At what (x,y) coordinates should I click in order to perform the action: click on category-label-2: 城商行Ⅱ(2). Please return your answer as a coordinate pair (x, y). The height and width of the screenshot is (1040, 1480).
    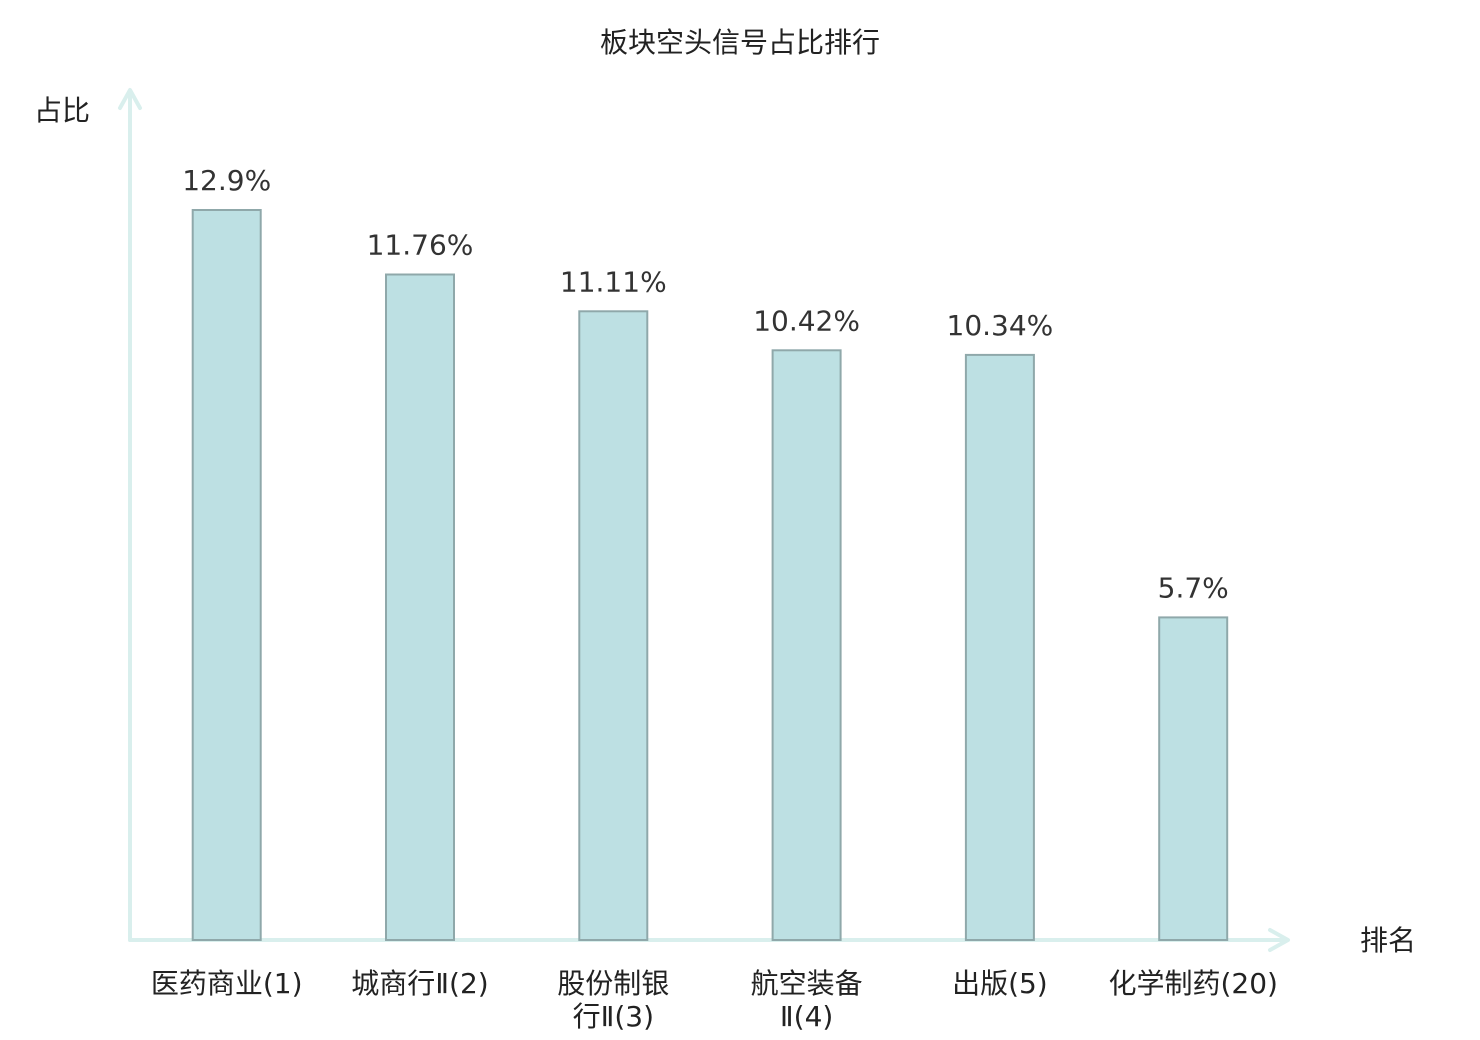
    Looking at the image, I should click on (419, 983).